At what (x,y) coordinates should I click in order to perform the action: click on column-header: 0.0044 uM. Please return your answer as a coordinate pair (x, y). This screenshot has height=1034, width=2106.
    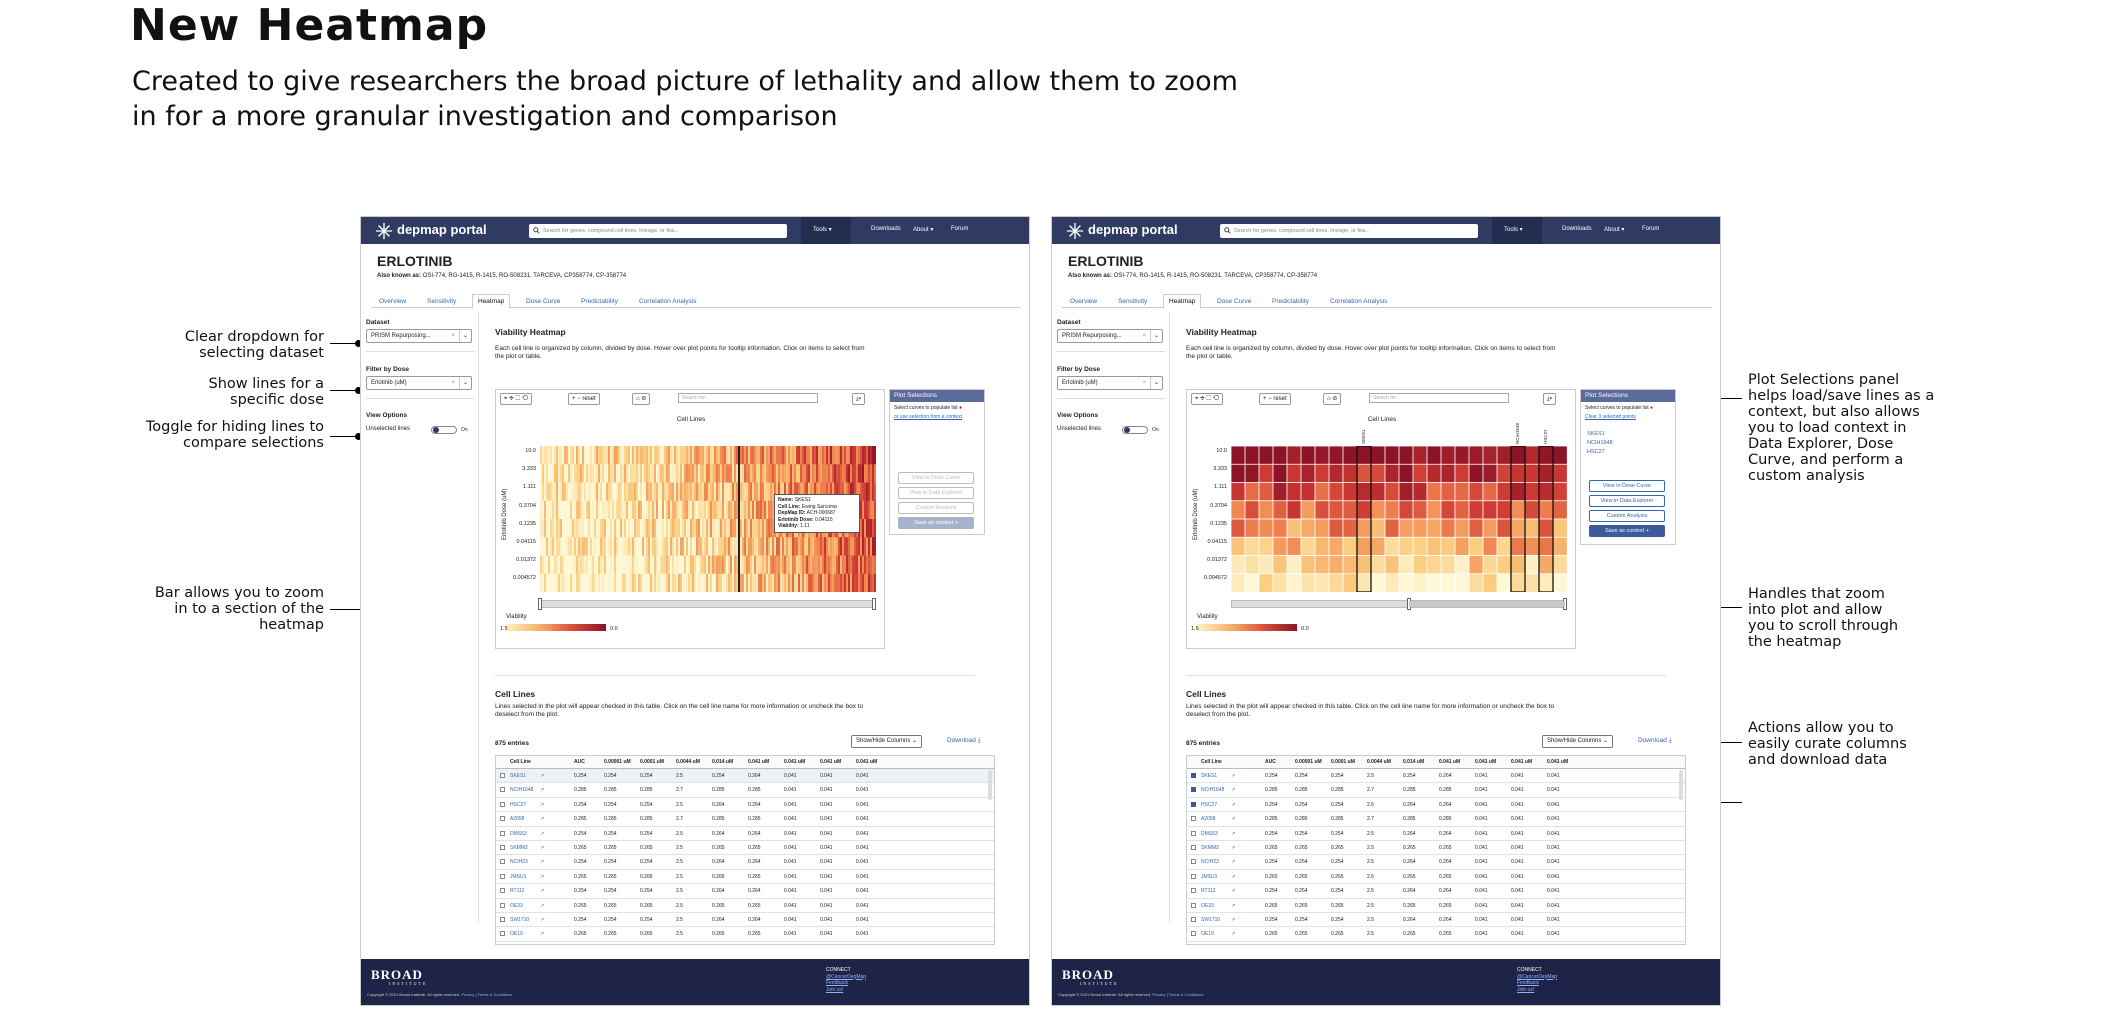
    Looking at the image, I should click on (688, 762).